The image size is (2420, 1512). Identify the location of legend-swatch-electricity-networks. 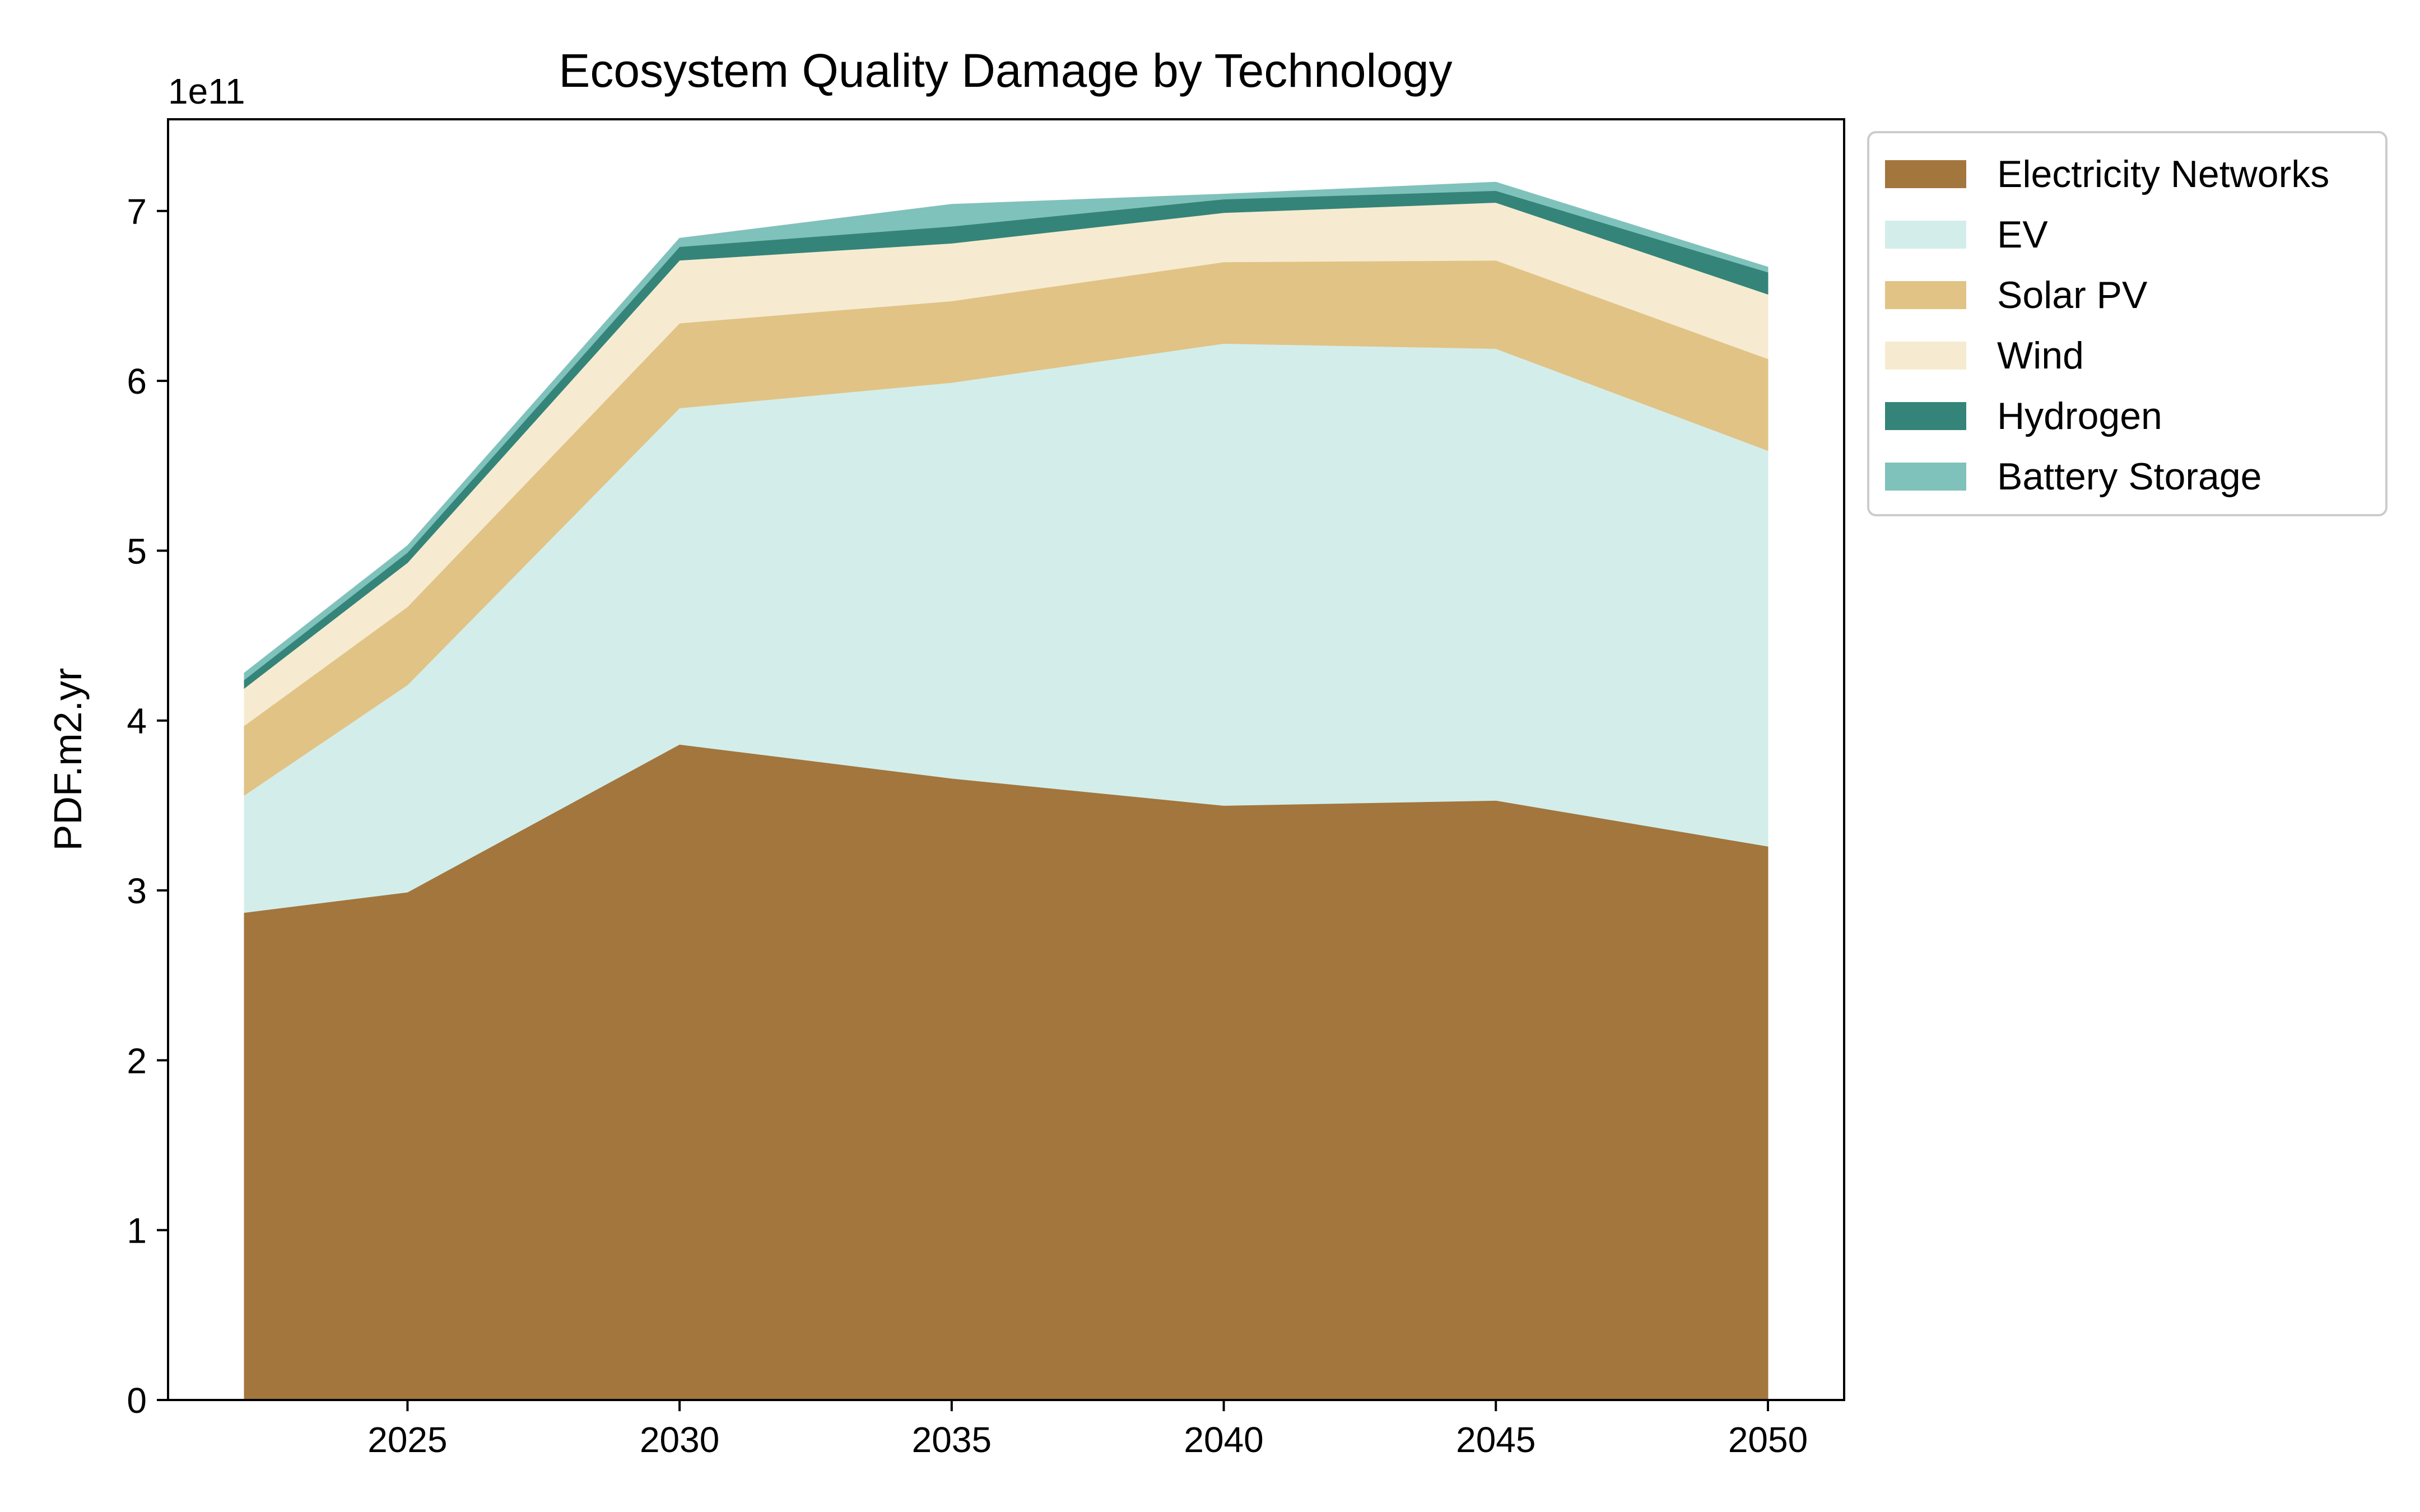
(1925, 174).